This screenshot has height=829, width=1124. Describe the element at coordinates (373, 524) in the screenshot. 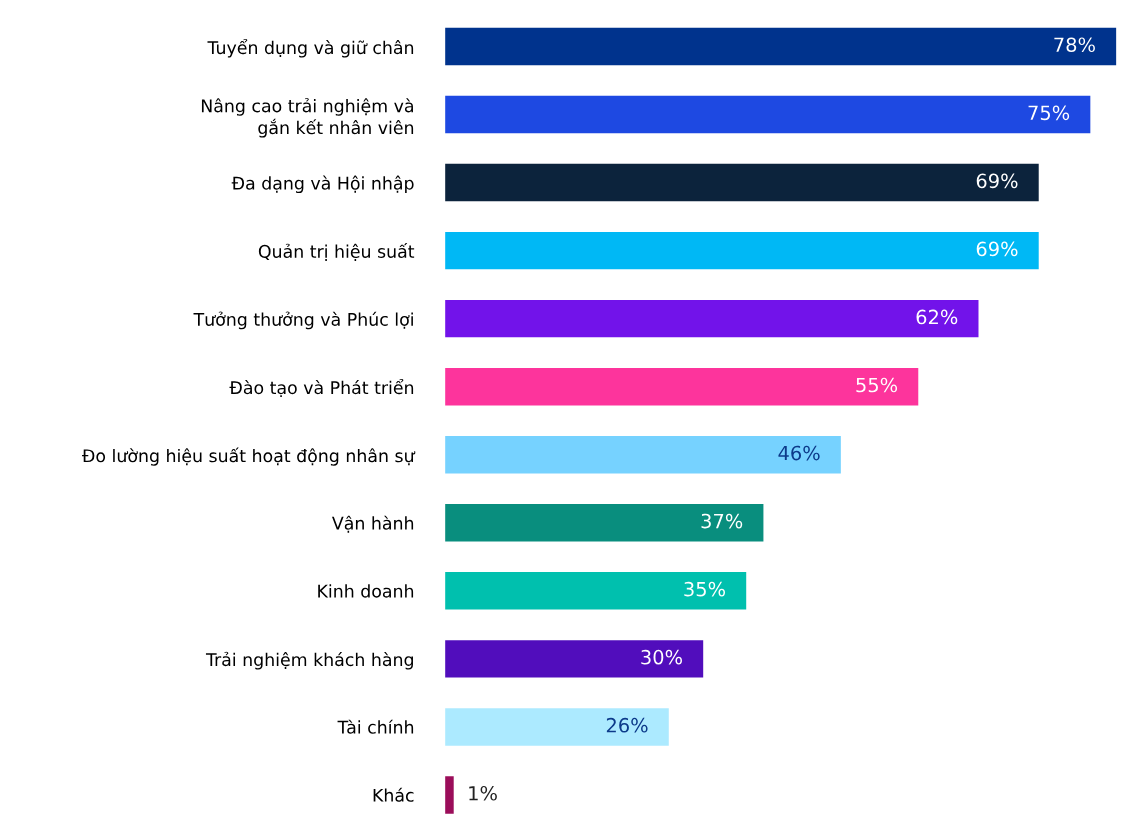

I see `y-tick-label: Vận hành` at that location.